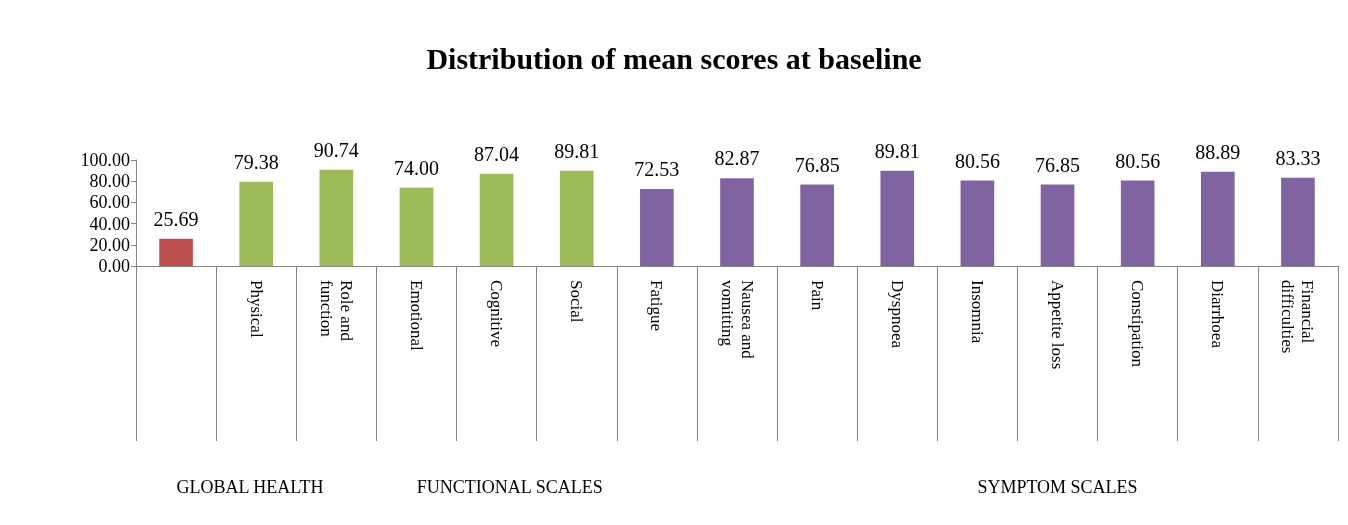 The image size is (1348, 525). I want to click on text: SYMPTOM SCALES, so click(1057, 487).